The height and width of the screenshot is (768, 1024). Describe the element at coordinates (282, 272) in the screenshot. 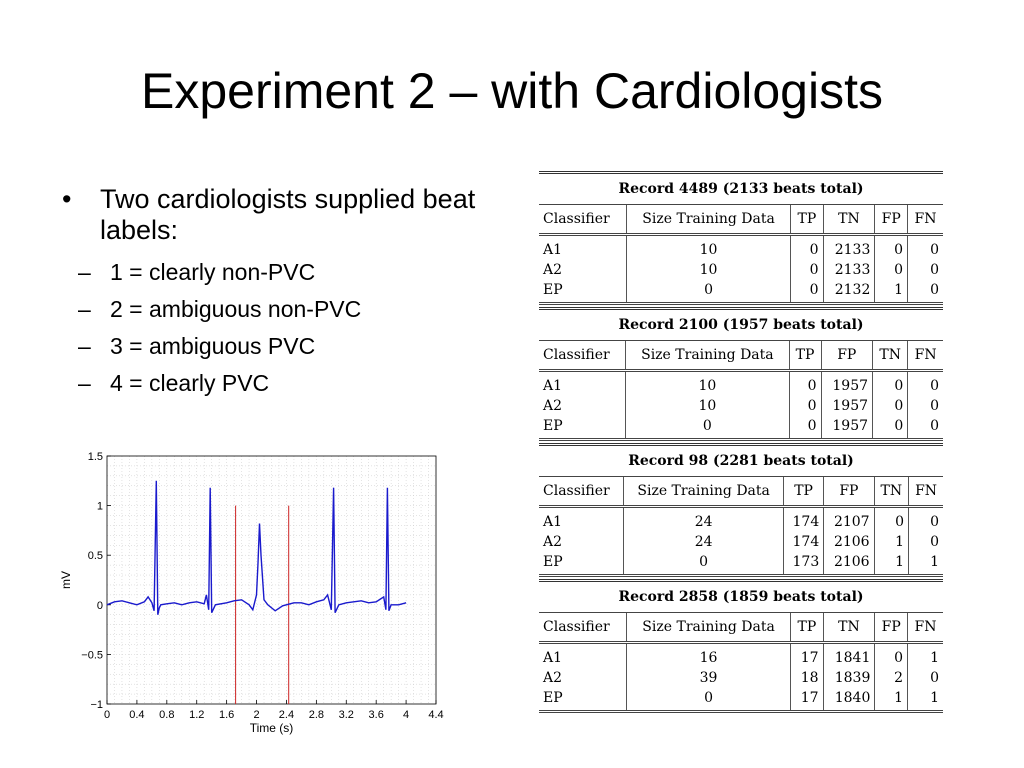

I see `sub-bullet: –1 = clearly non-PVC` at that location.